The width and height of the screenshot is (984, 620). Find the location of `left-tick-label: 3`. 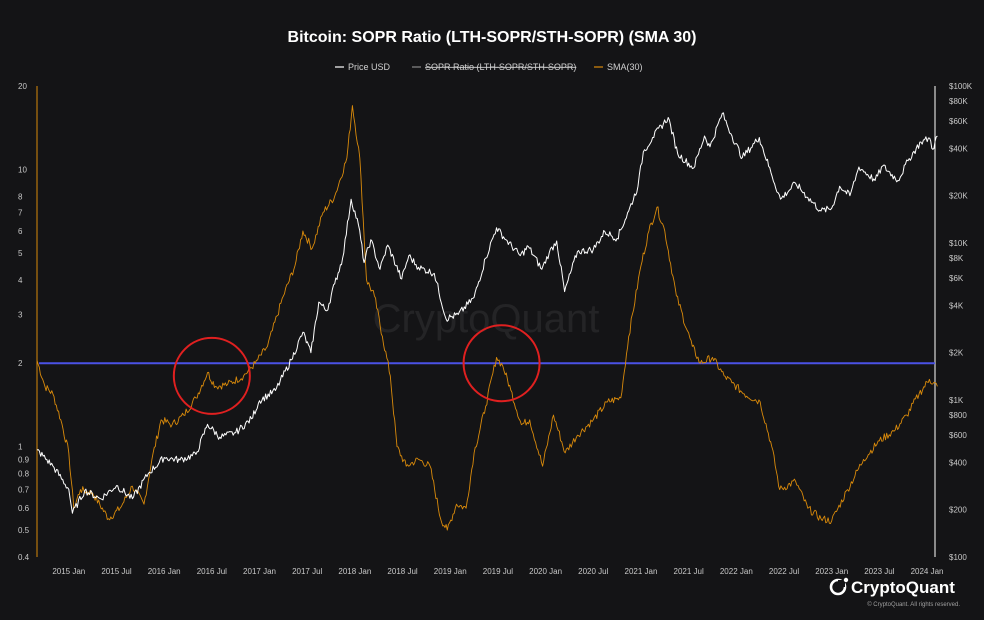

left-tick-label: 3 is located at coordinates (20, 314).